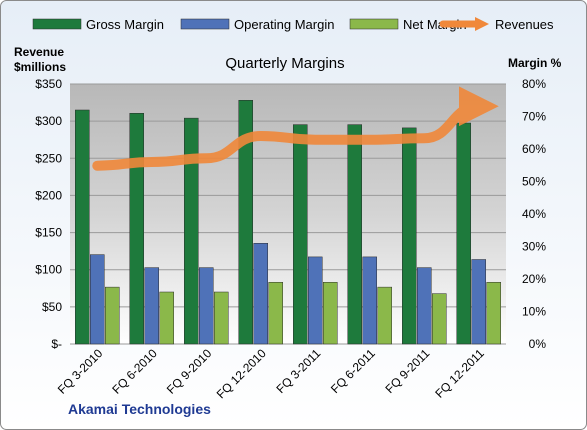 The height and width of the screenshot is (430, 587). Describe the element at coordinates (139, 409) in the screenshot. I see `footer-company: Akamai Technologies` at that location.